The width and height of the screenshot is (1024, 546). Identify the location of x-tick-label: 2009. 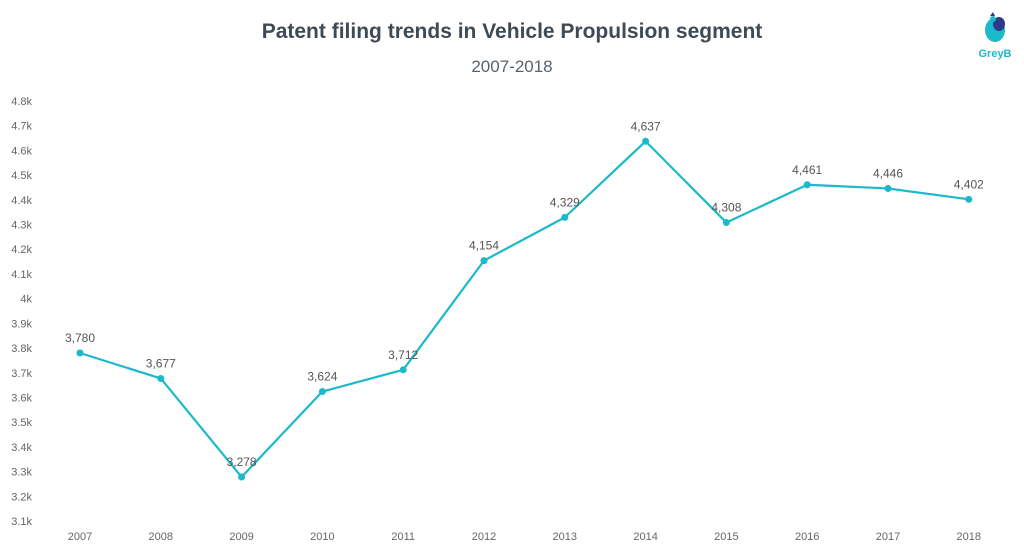
(241, 537).